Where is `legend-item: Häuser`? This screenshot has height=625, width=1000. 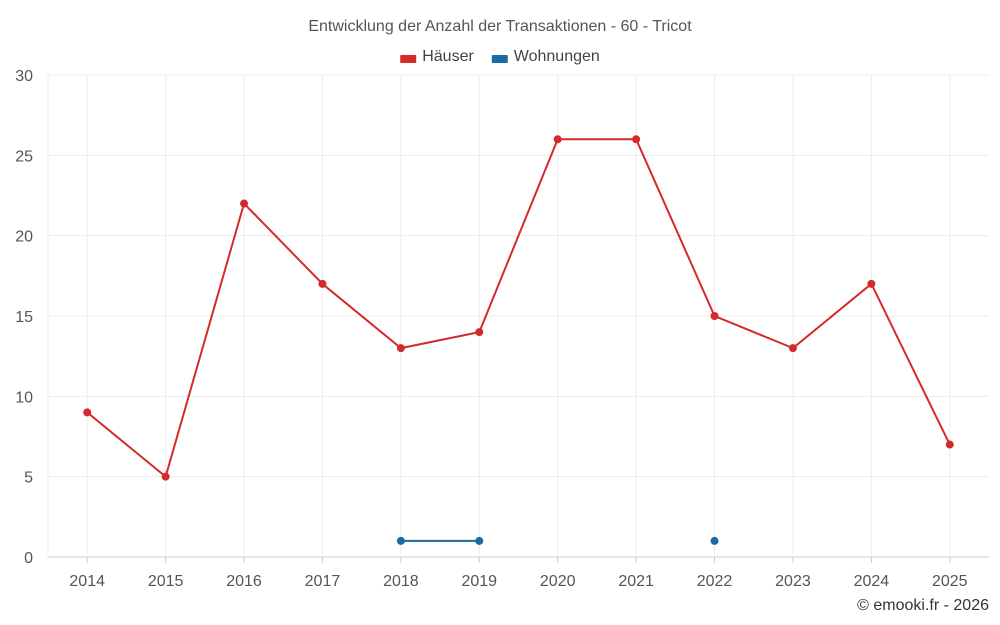
legend-item: Häuser is located at coordinates (437, 56).